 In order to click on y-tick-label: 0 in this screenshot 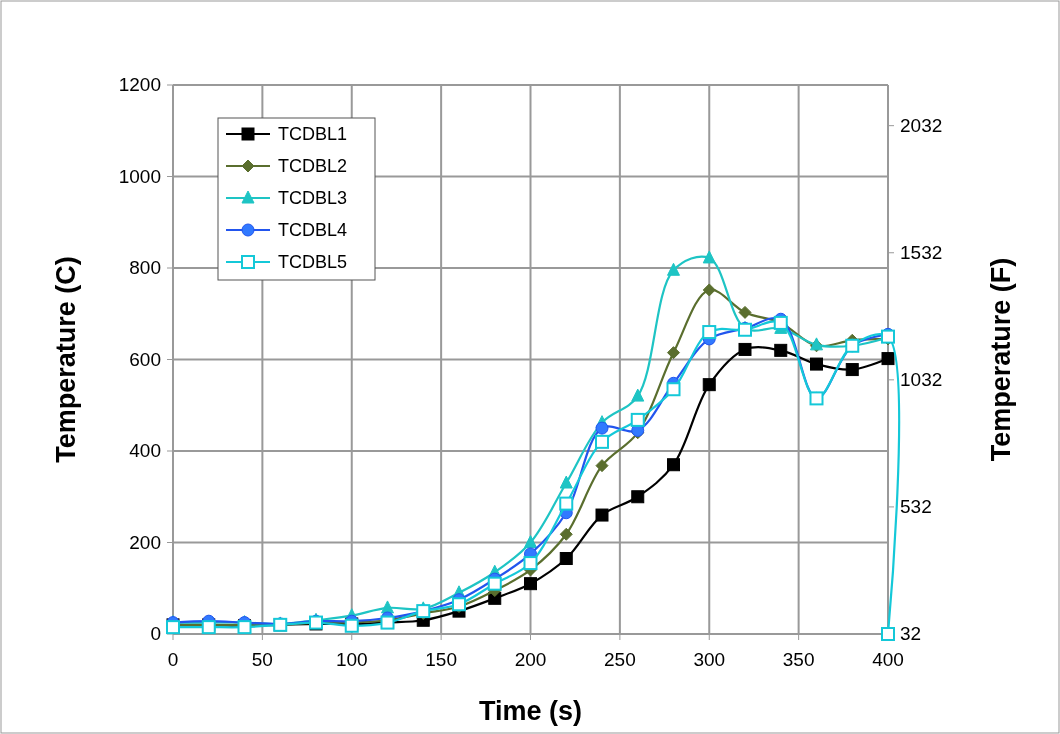, I will do `click(155, 633)`.